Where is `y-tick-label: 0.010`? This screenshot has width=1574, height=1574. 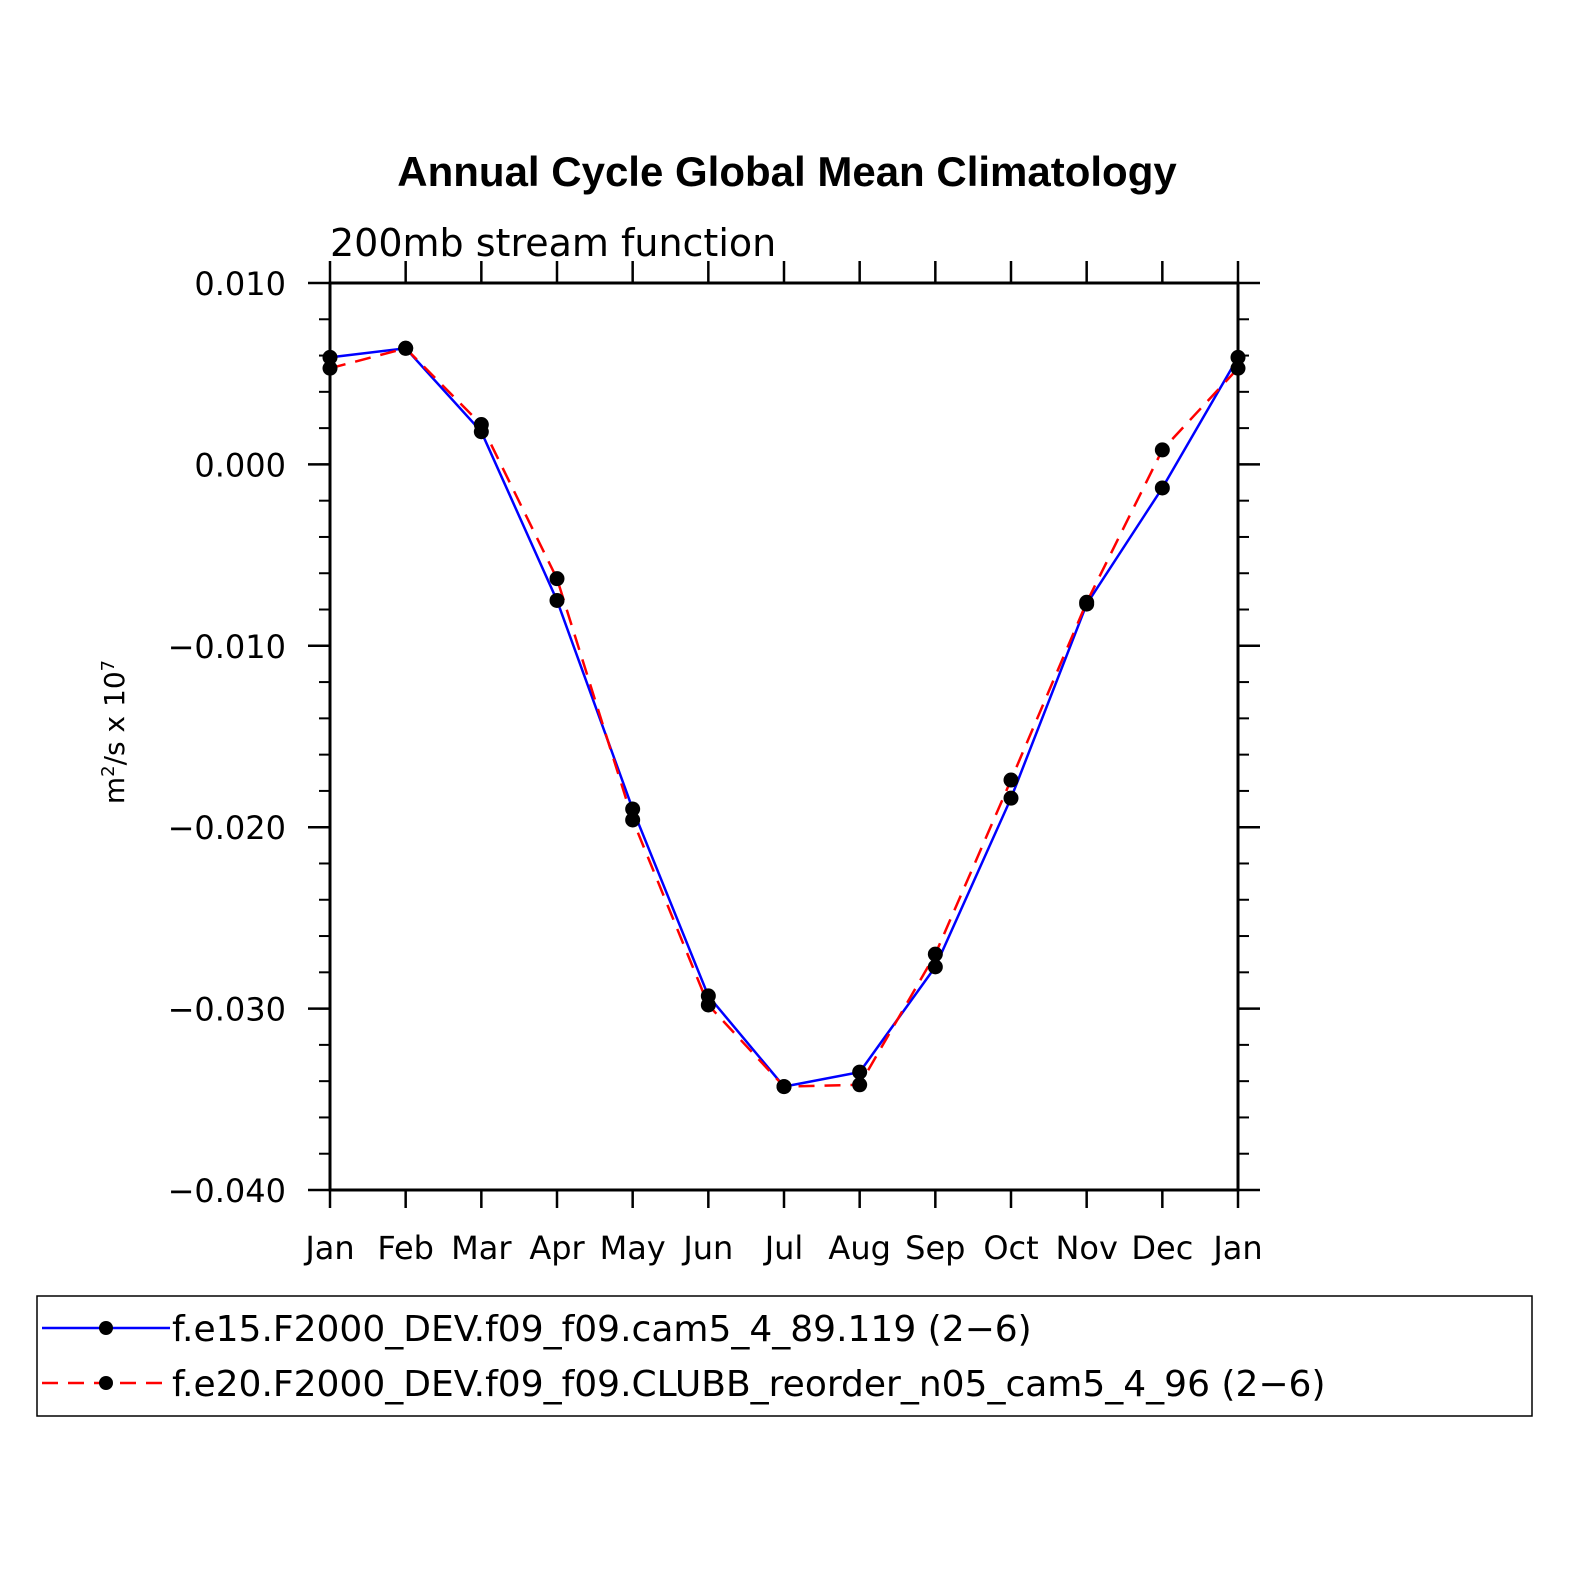 y-tick-label: 0.010 is located at coordinates (240, 284).